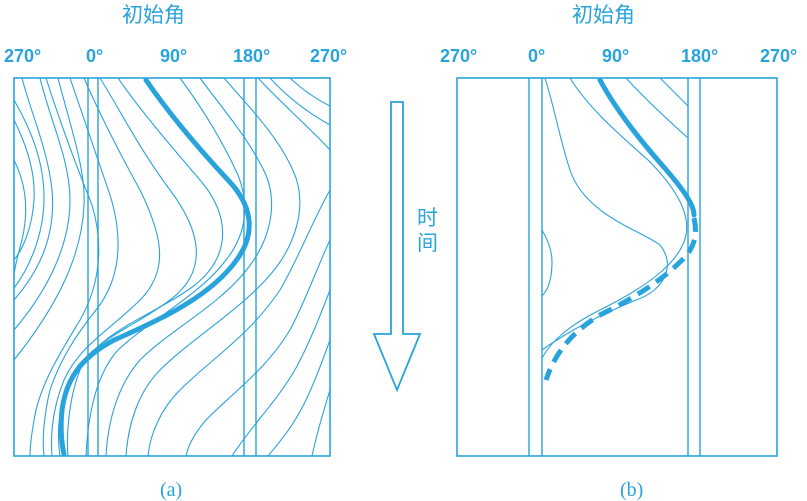 Image resolution: width=807 pixels, height=501 pixels. I want to click on panel-b-caption: (b), so click(631, 490).